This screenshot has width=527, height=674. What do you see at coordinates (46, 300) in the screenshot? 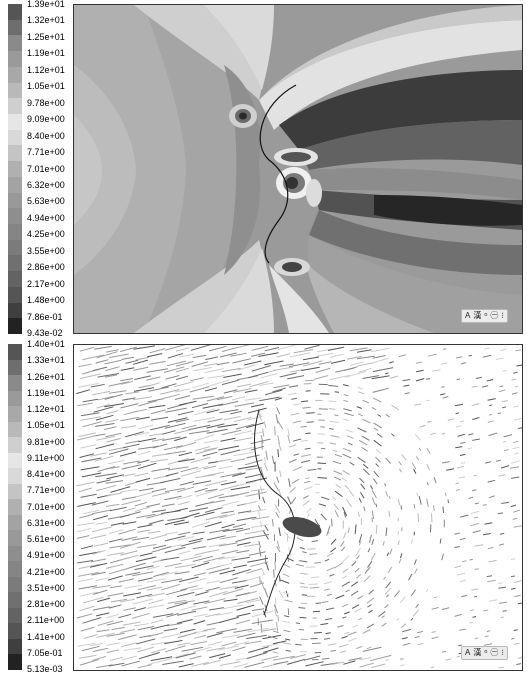
I see `colorbar-tick-label: 1.48e+00` at bounding box center [46, 300].